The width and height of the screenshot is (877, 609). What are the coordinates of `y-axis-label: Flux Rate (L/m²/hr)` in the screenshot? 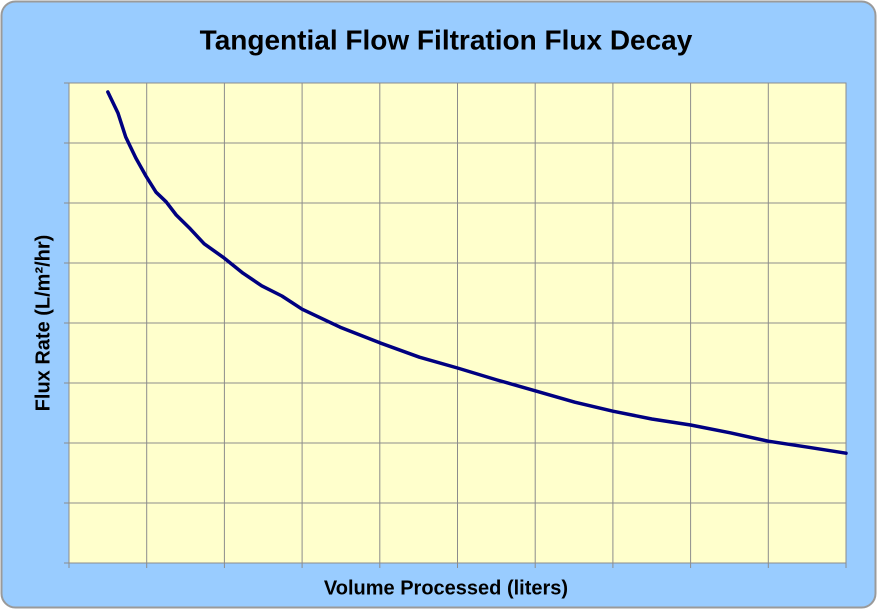 It's located at (43, 323).